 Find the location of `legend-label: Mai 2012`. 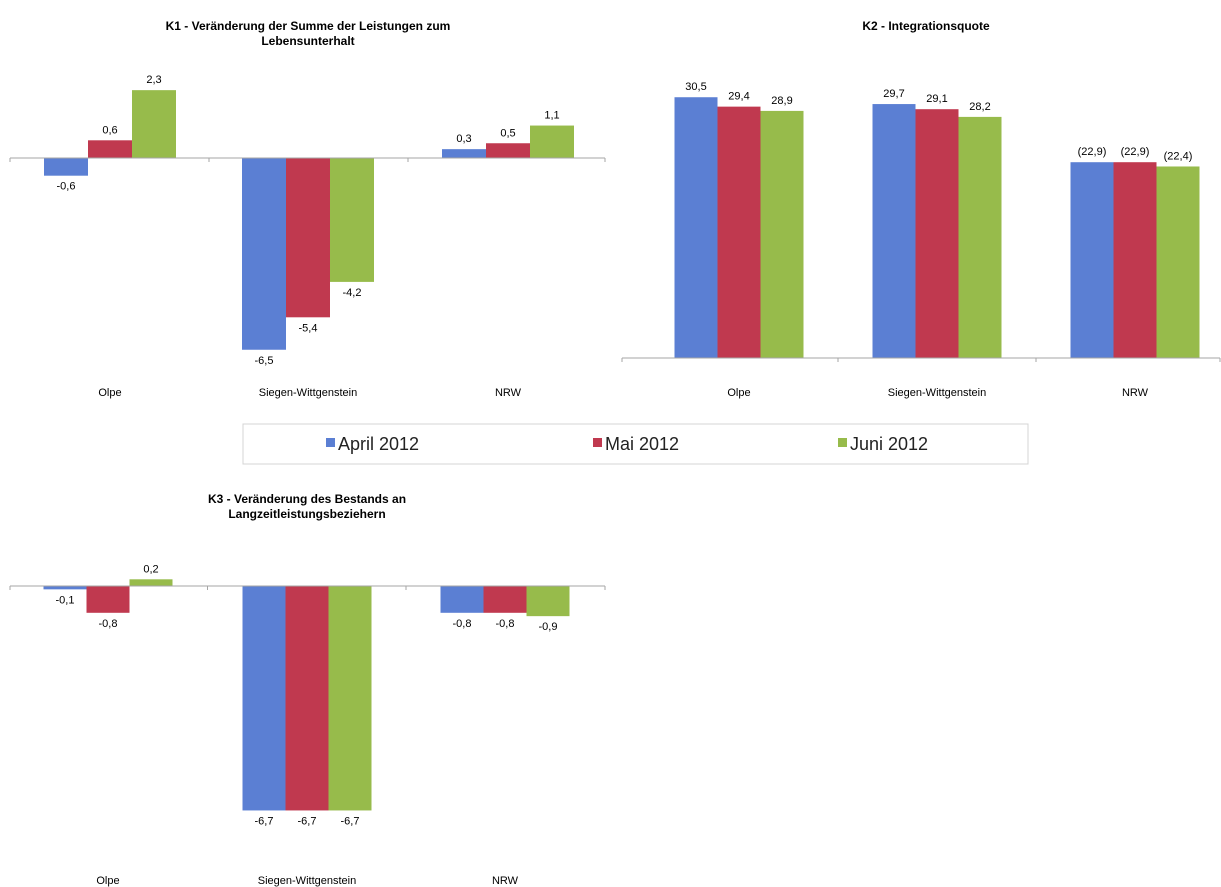

legend-label: Mai 2012 is located at coordinates (642, 444).